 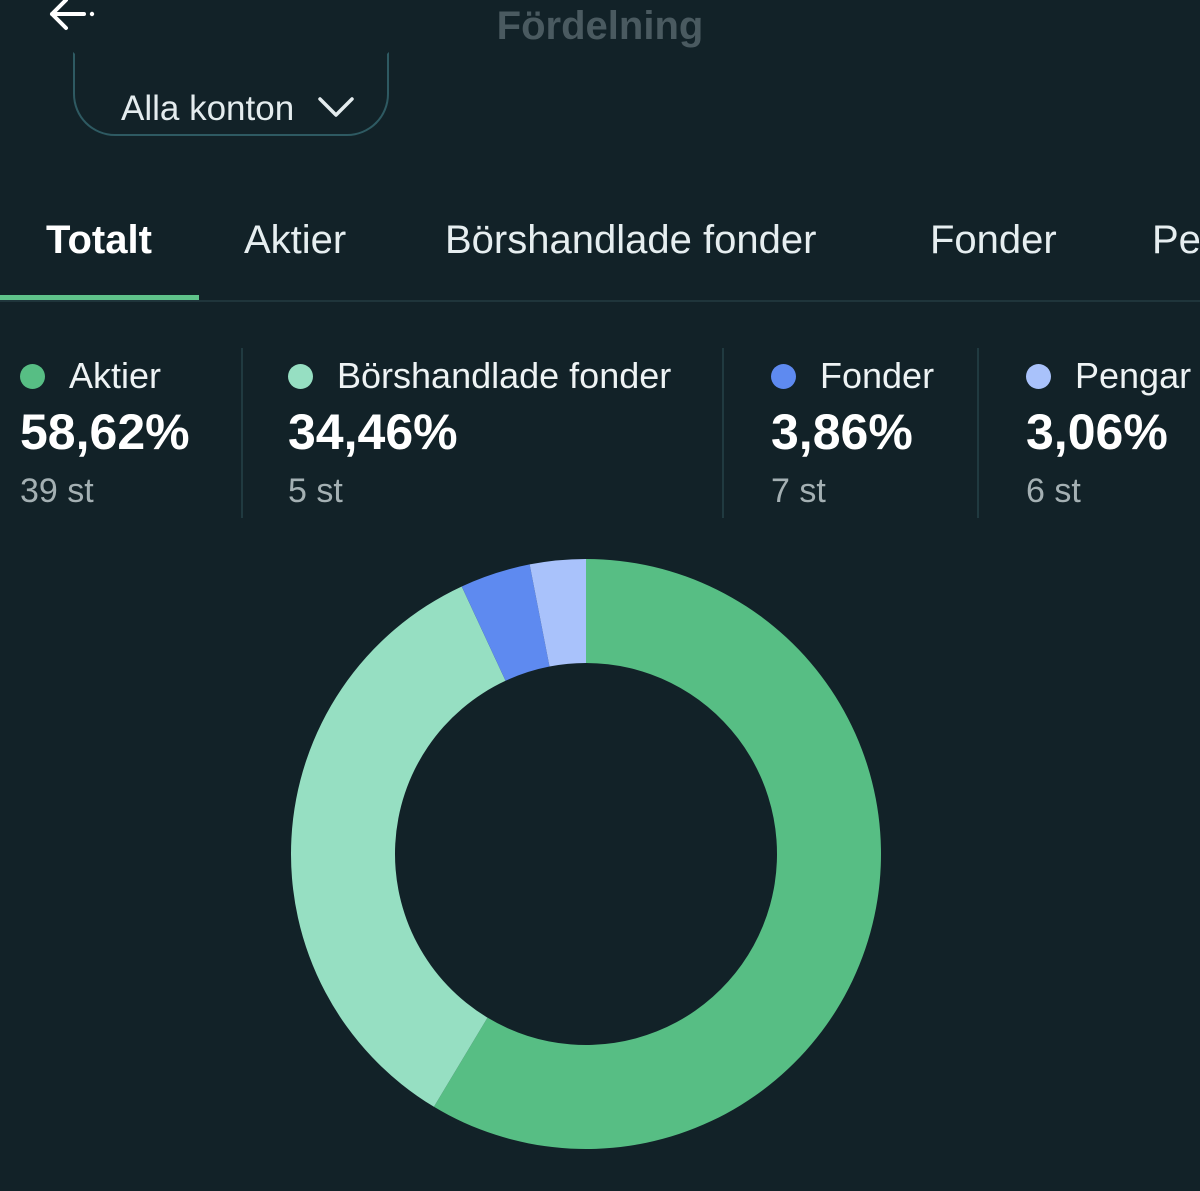 What do you see at coordinates (479, 433) in the screenshot?
I see `legend-item-borshandlade-fonder: Börshandlade fonder 34,46% 5 st` at bounding box center [479, 433].